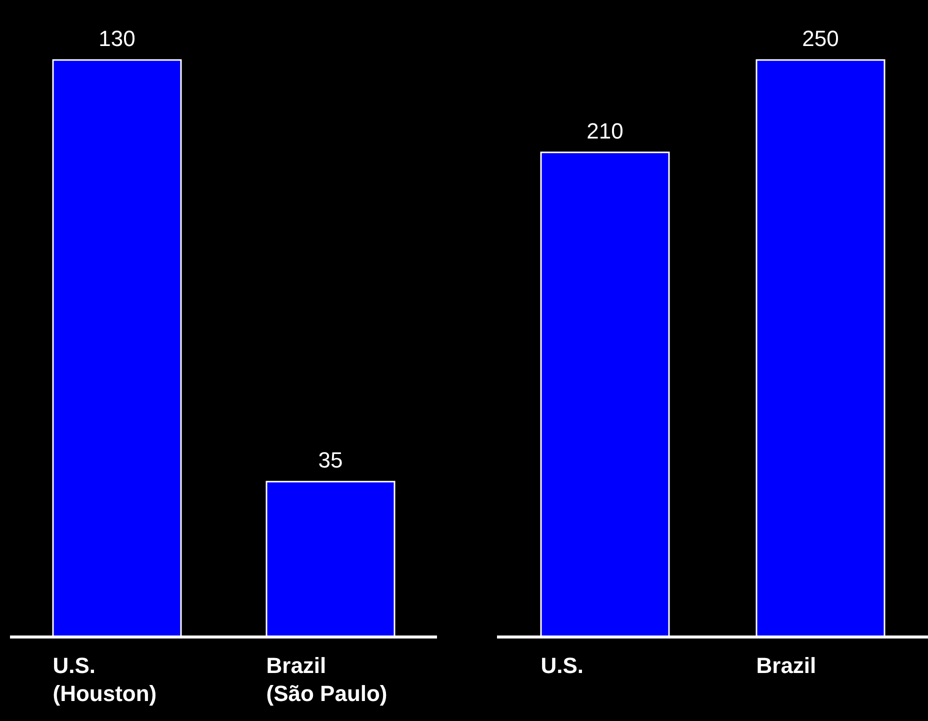 This screenshot has width=928, height=721. I want to click on data-label: 35, so click(330, 460).